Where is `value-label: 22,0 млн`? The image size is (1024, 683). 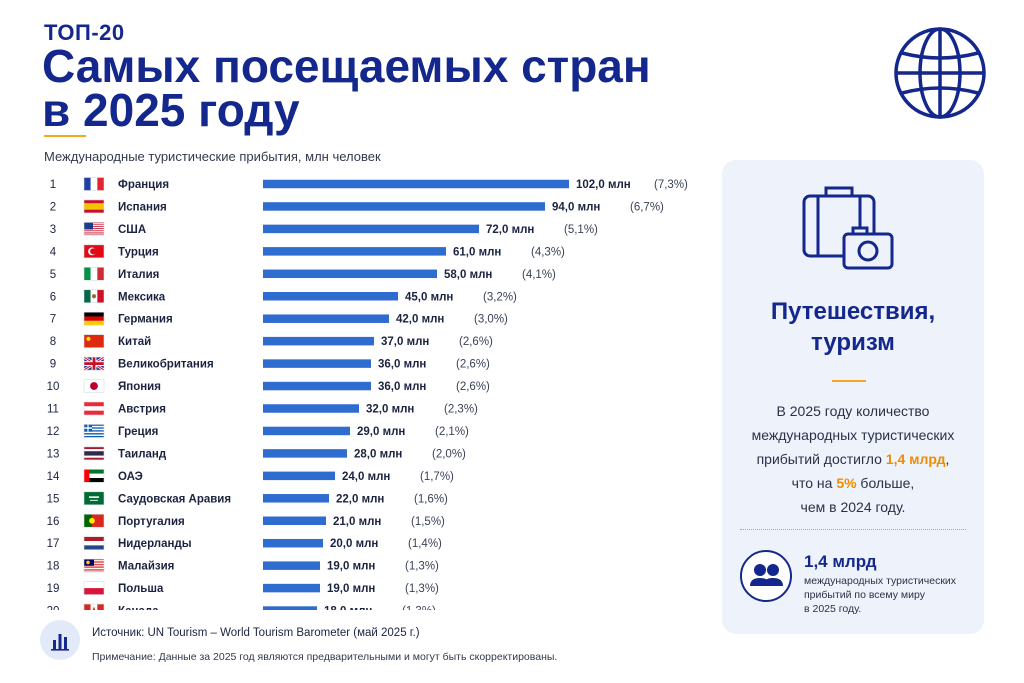 value-label: 22,0 млн is located at coordinates (360, 499).